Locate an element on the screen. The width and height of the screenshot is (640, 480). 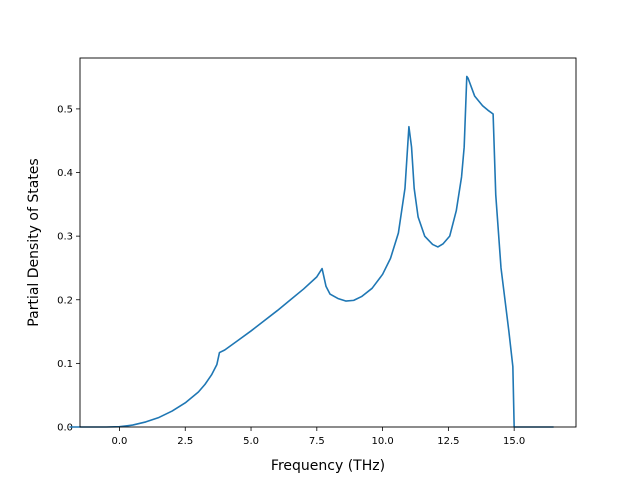
x-axis-label: Frequency (THz) is located at coordinates (328, 466).